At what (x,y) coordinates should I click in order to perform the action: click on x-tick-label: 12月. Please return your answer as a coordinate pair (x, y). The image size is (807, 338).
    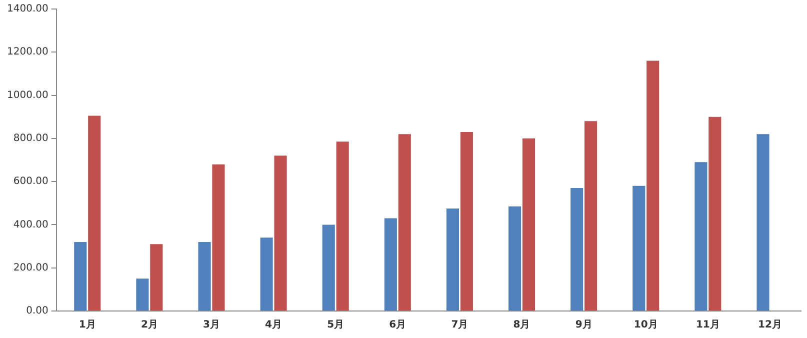
    Looking at the image, I should click on (770, 325).